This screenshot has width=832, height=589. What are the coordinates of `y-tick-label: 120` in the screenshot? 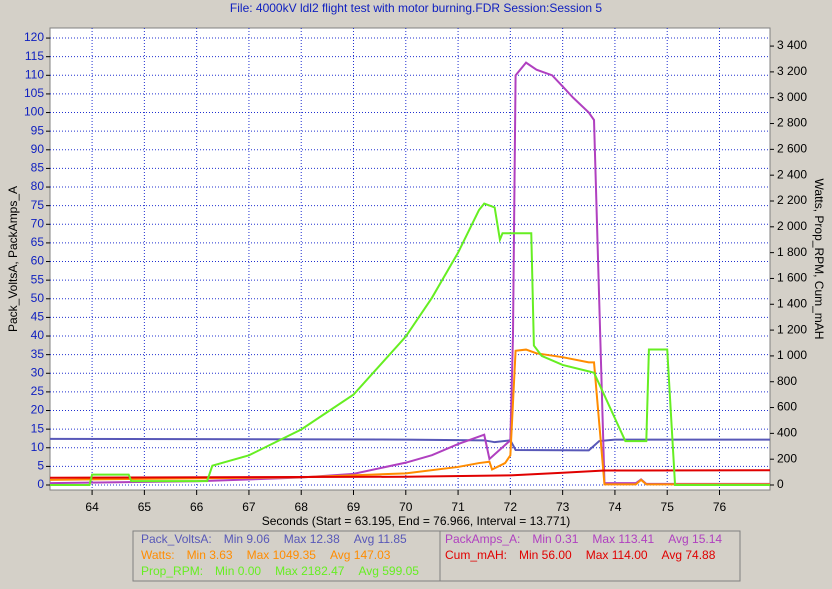 It's located at (34, 37).